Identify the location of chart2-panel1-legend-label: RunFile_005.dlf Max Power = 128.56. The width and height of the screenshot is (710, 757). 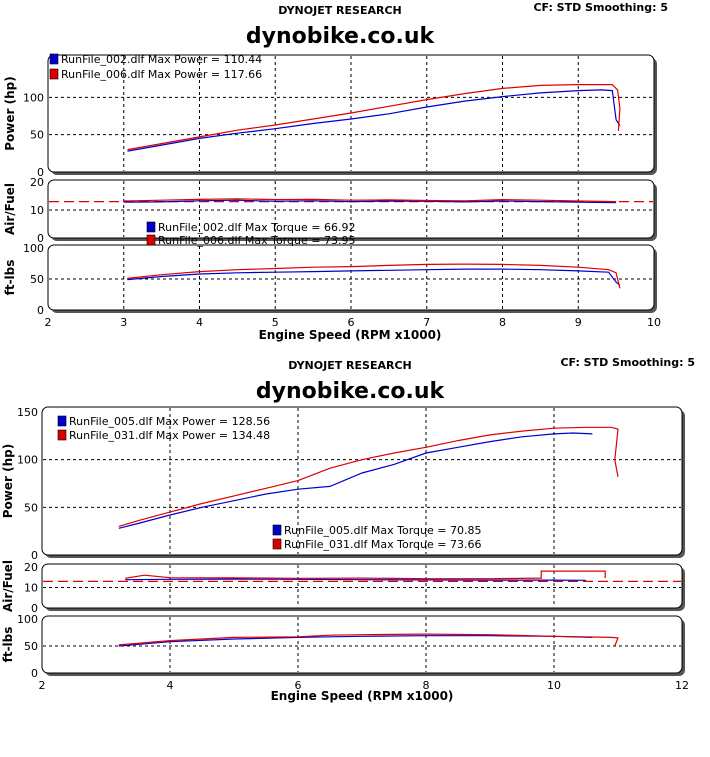
(169, 421).